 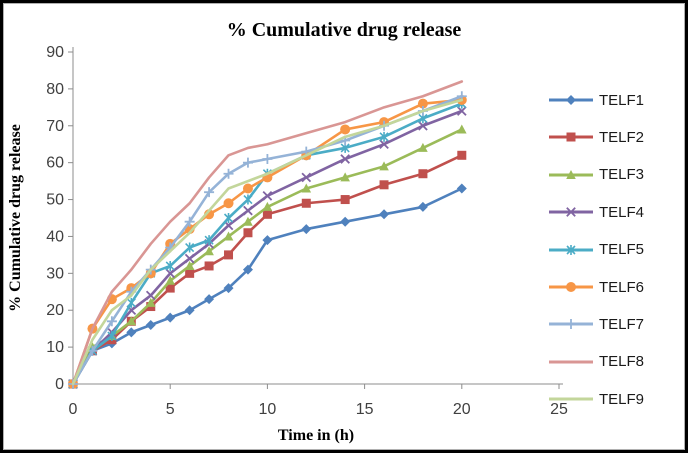 What do you see at coordinates (55, 310) in the screenshot?
I see `y-tick-label: 20` at bounding box center [55, 310].